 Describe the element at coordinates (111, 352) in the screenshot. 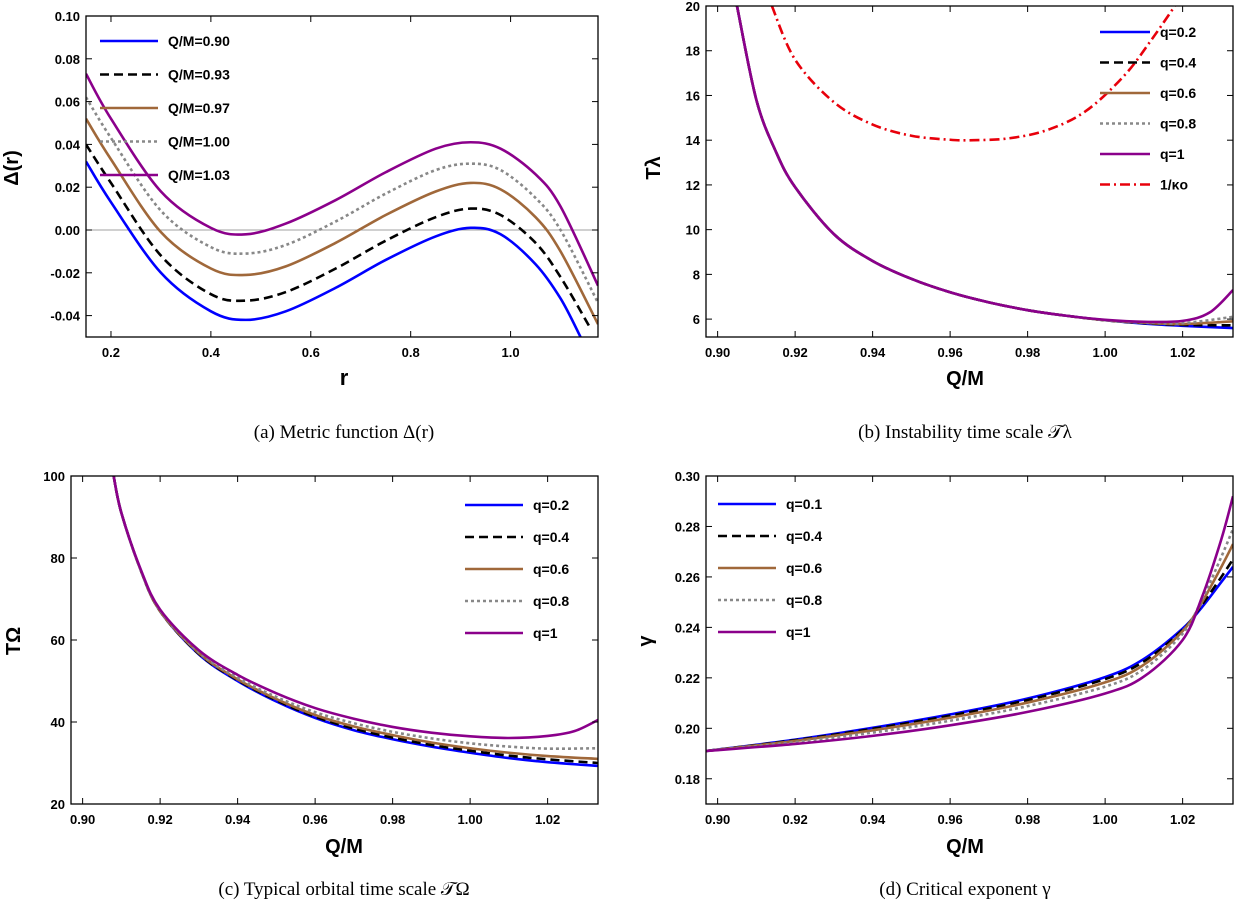

I see `x-tick-label: 0.2` at that location.